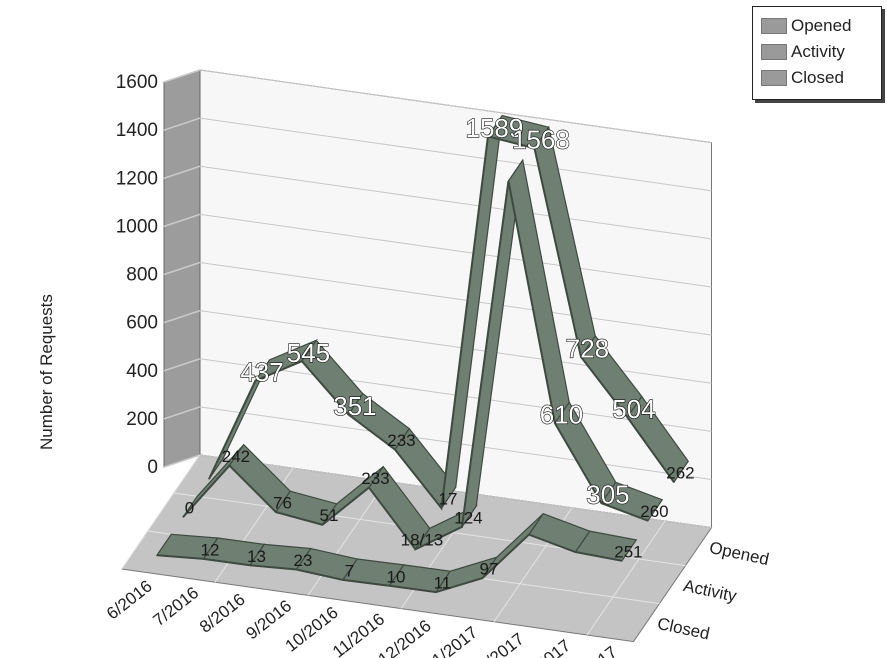 The width and height of the screenshot is (887, 658). What do you see at coordinates (328, 515) in the screenshot?
I see `data-label-activity-3: 51` at bounding box center [328, 515].